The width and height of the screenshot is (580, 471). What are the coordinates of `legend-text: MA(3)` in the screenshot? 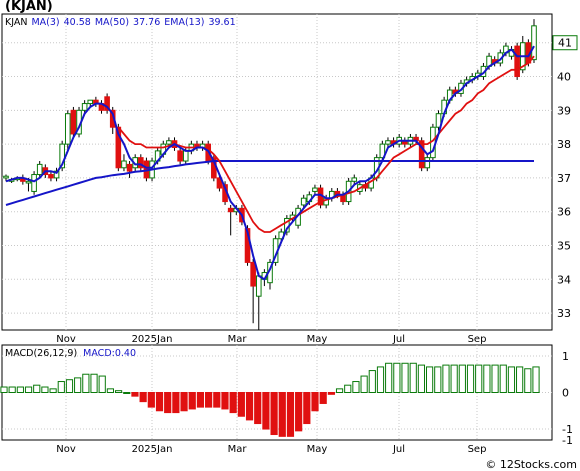 It's located at (45, 22).